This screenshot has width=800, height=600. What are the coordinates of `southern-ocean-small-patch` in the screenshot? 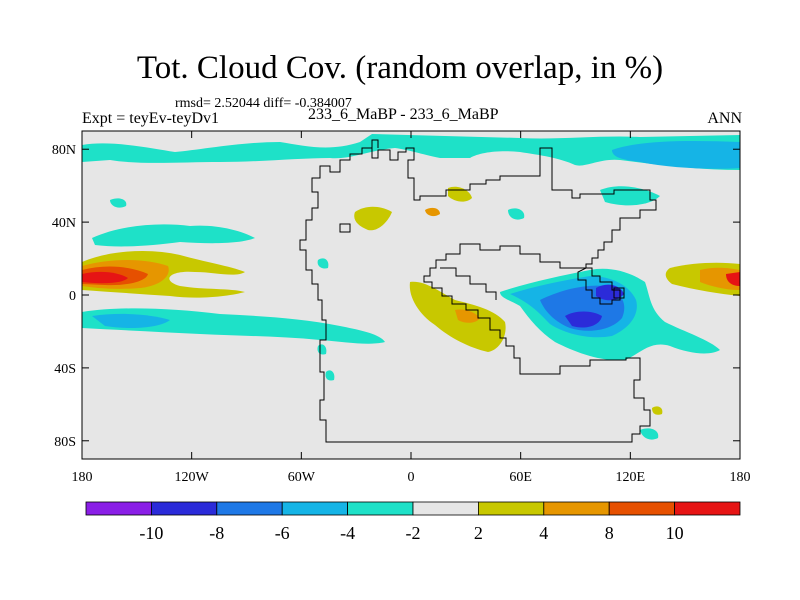 It's located at (330, 375).